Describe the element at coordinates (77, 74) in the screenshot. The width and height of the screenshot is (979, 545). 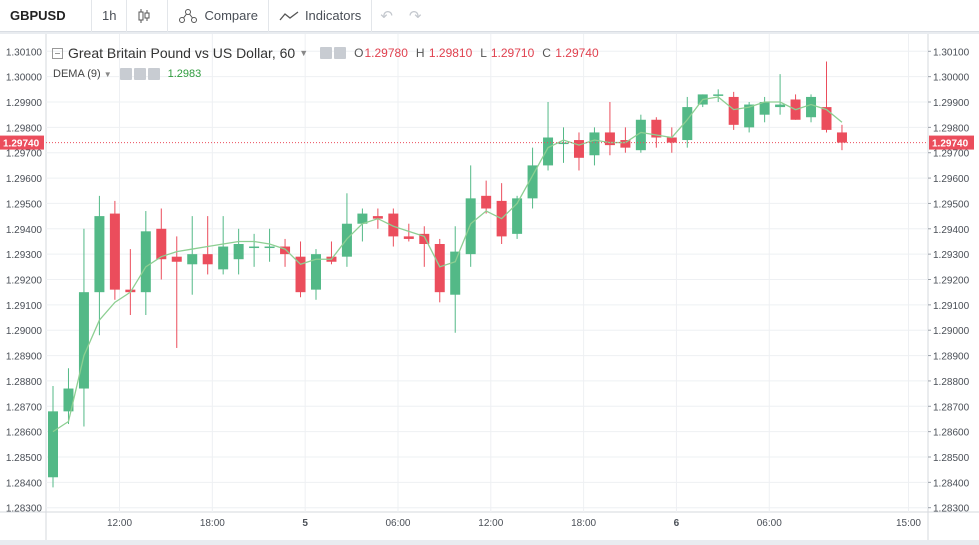
I see `indicator-name: DEMA (9)` at that location.